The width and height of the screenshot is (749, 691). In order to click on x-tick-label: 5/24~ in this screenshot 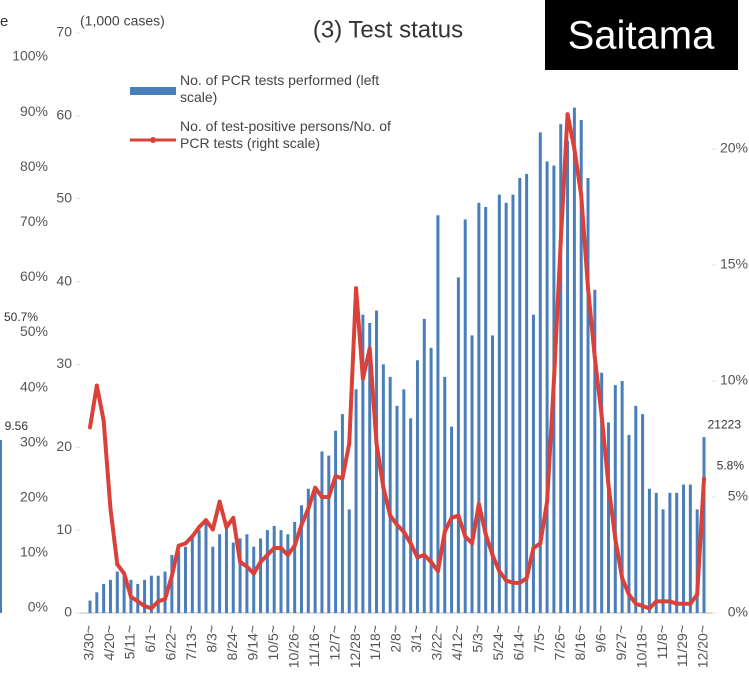, I will do `click(498, 642)`.